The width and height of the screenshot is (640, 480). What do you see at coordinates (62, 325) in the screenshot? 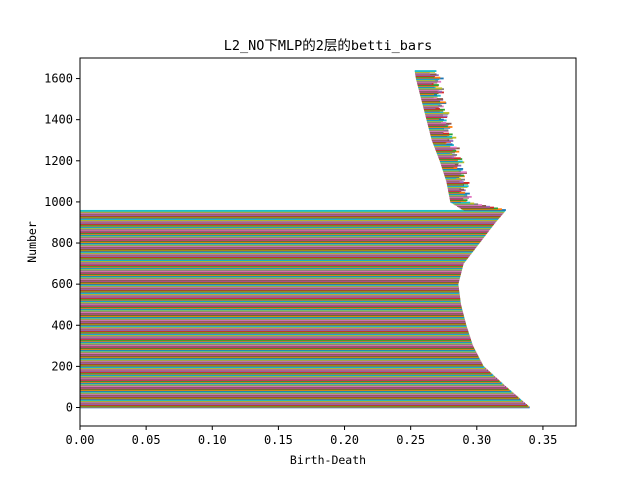
I see `y-tick-label: 400` at bounding box center [62, 325].